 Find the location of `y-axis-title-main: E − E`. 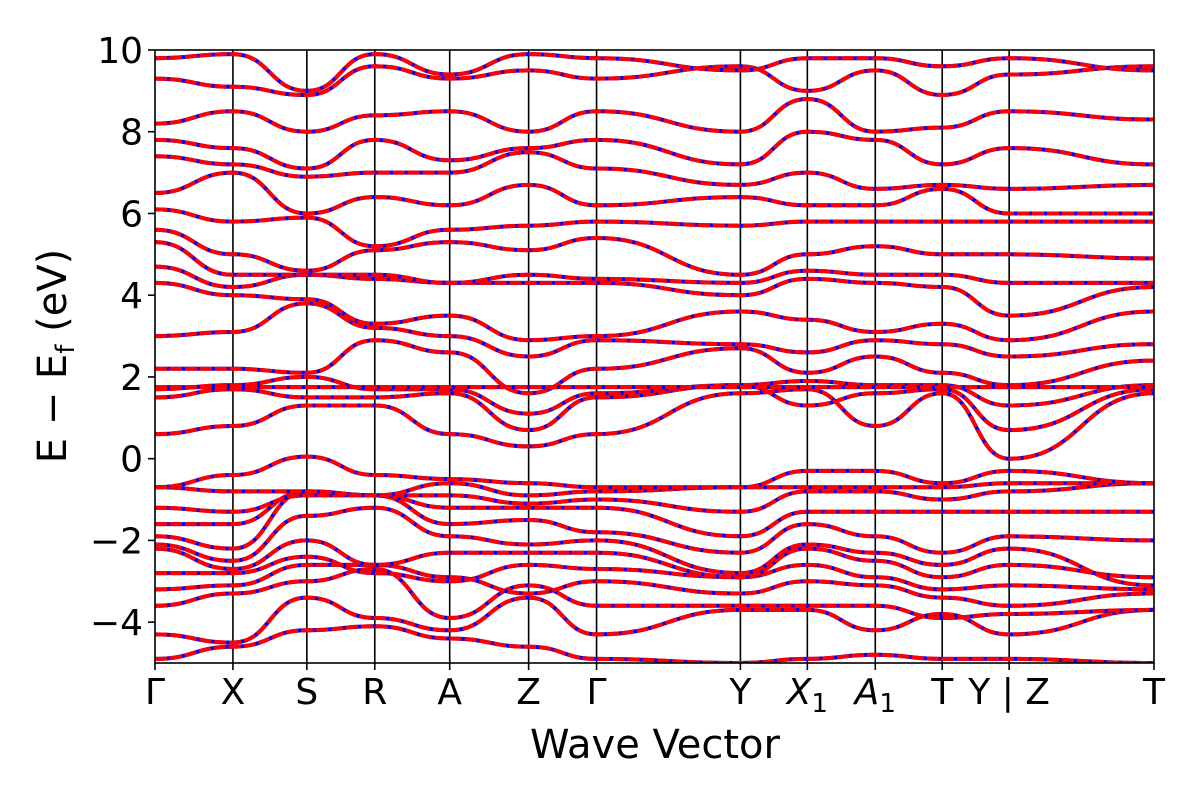

y-axis-title-main: E − E is located at coordinates (53, 409).